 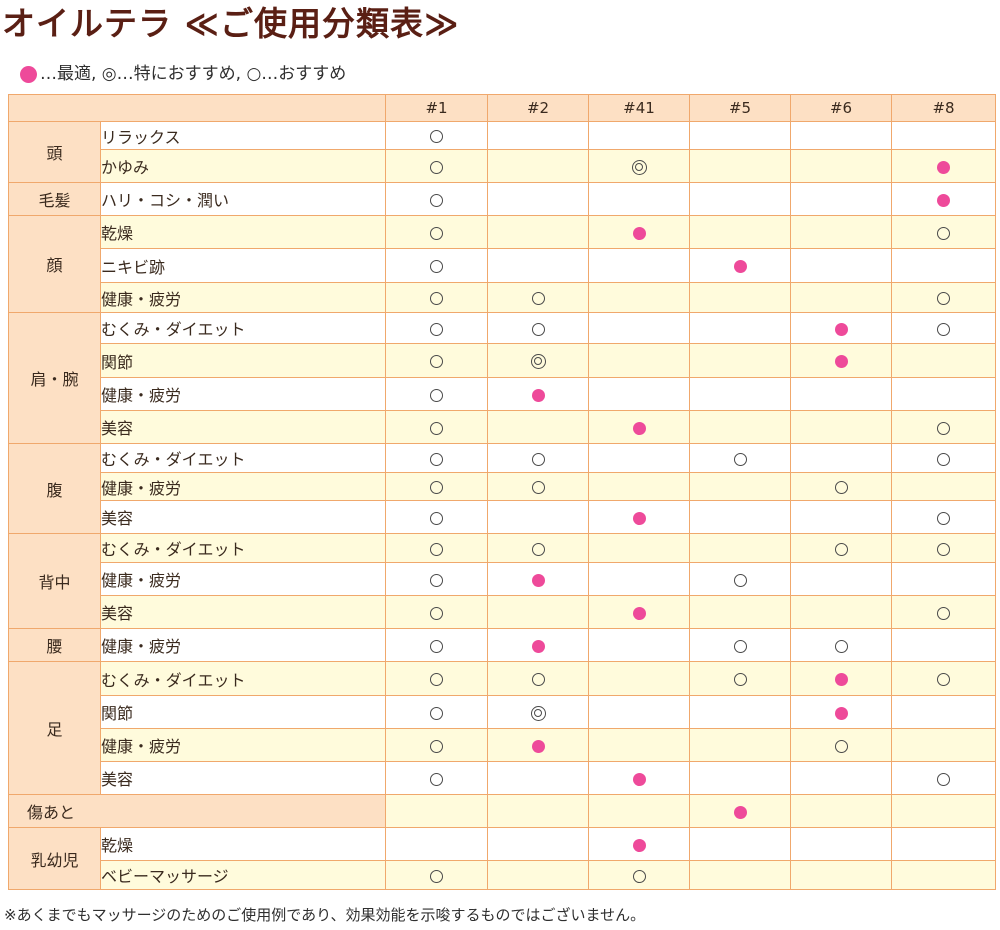 I want to click on body-part-label: 顔, so click(x=54, y=264).